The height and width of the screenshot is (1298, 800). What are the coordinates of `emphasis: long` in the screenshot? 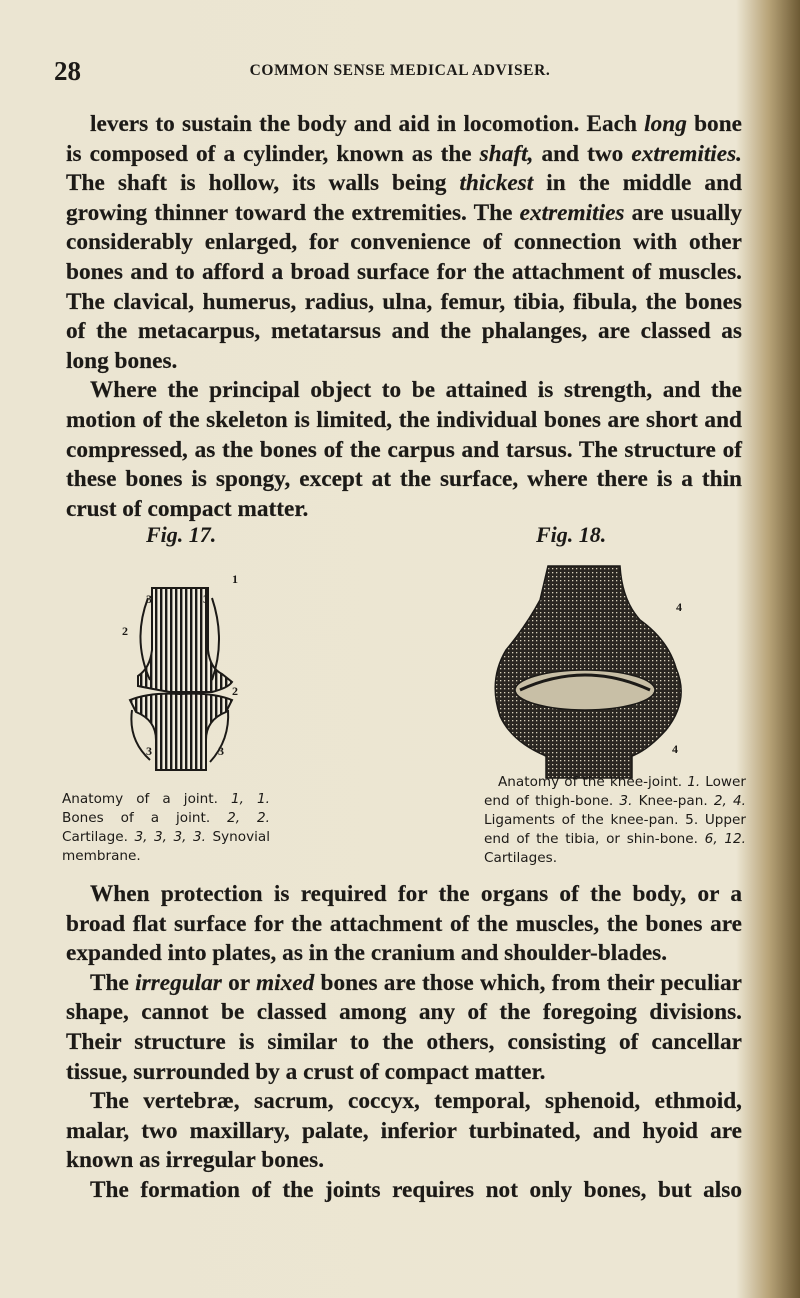 It's located at (665, 124).